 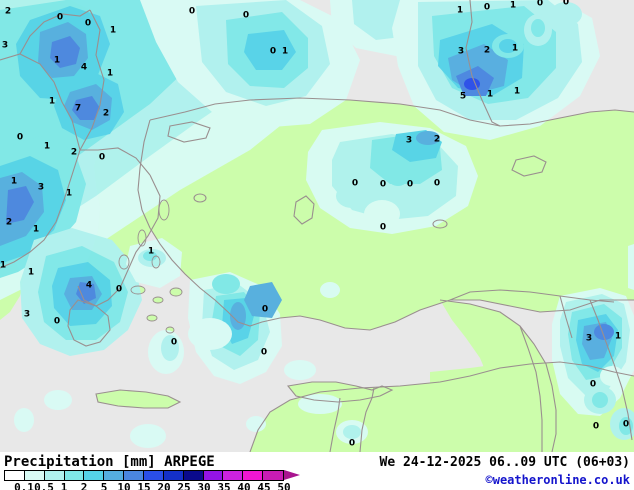 I want to click on sinai, so click(x=475, y=384).